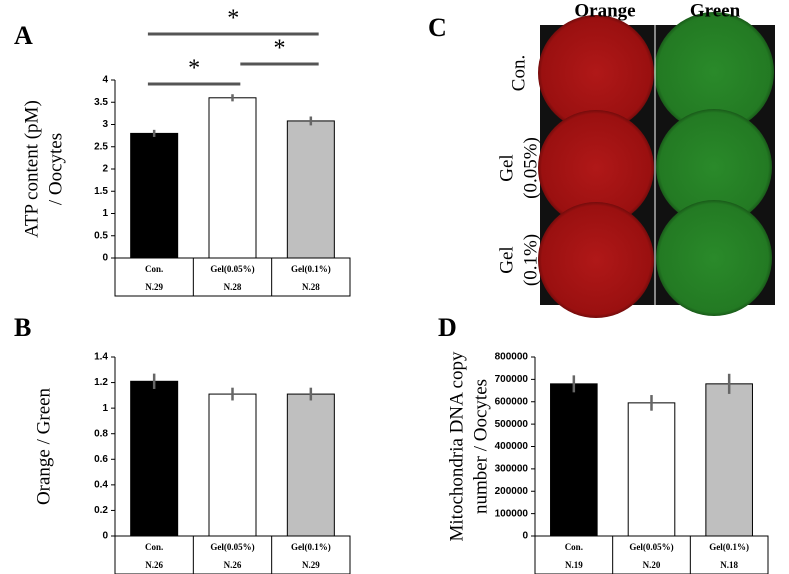 The height and width of the screenshot is (574, 789). I want to click on y-tick-label: 700000, so click(512, 379).